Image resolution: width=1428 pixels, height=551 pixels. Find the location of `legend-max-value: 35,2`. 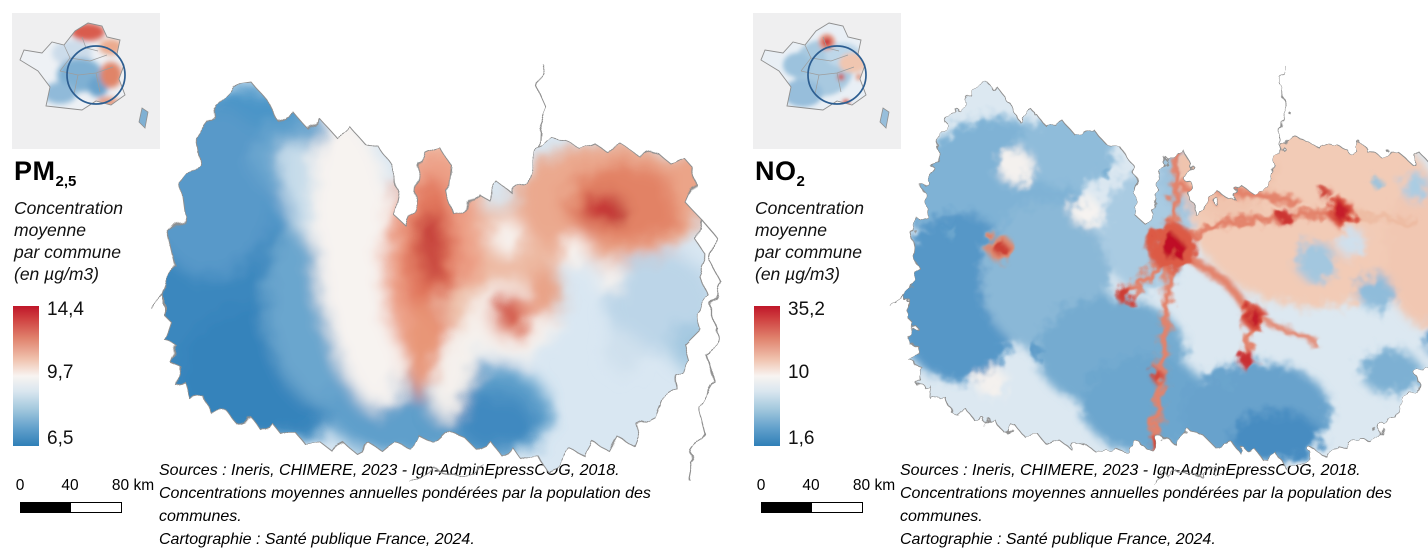

legend-max-value: 35,2 is located at coordinates (806, 309).